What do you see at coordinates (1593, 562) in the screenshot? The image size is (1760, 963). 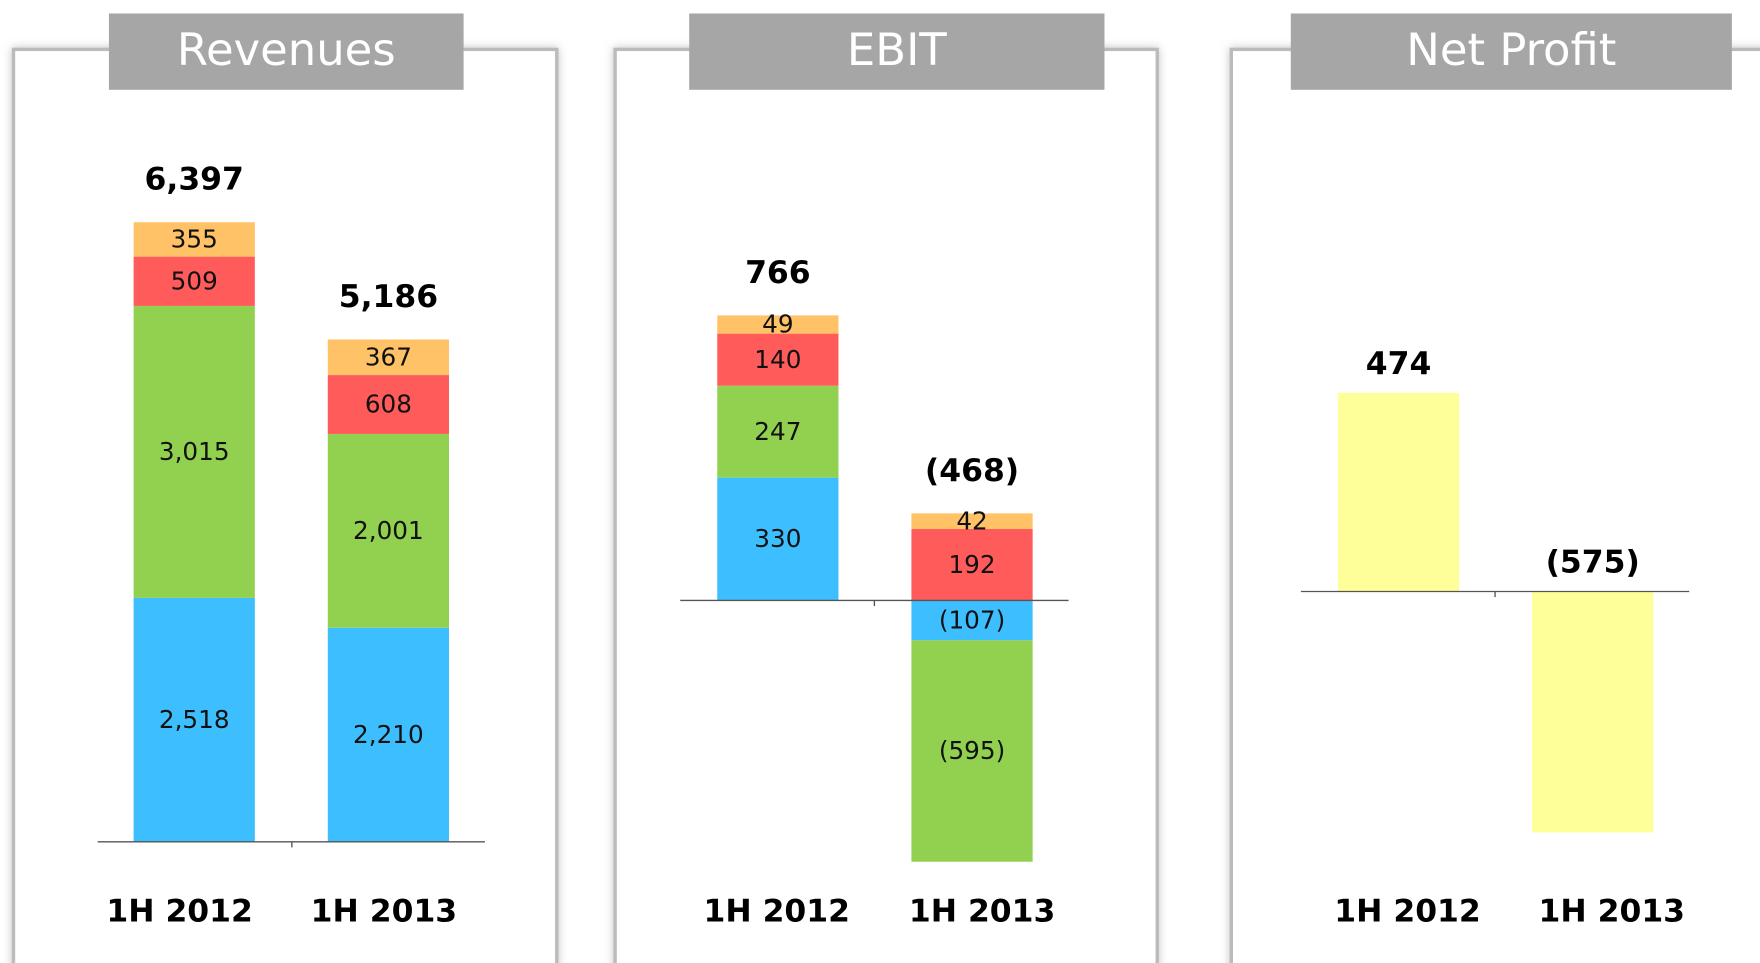 I see `value-label: (575)` at bounding box center [1593, 562].